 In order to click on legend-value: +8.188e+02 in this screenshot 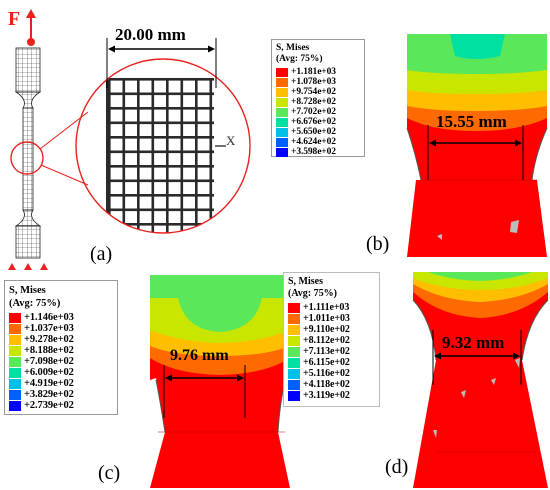, I will do `click(49, 350)`.